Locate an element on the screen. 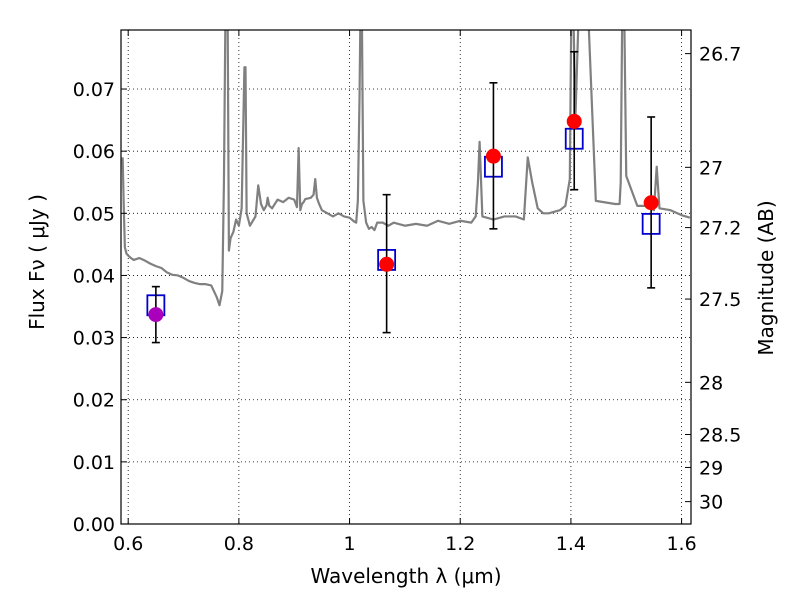  y2-tick-label: 27 is located at coordinates (711, 168).